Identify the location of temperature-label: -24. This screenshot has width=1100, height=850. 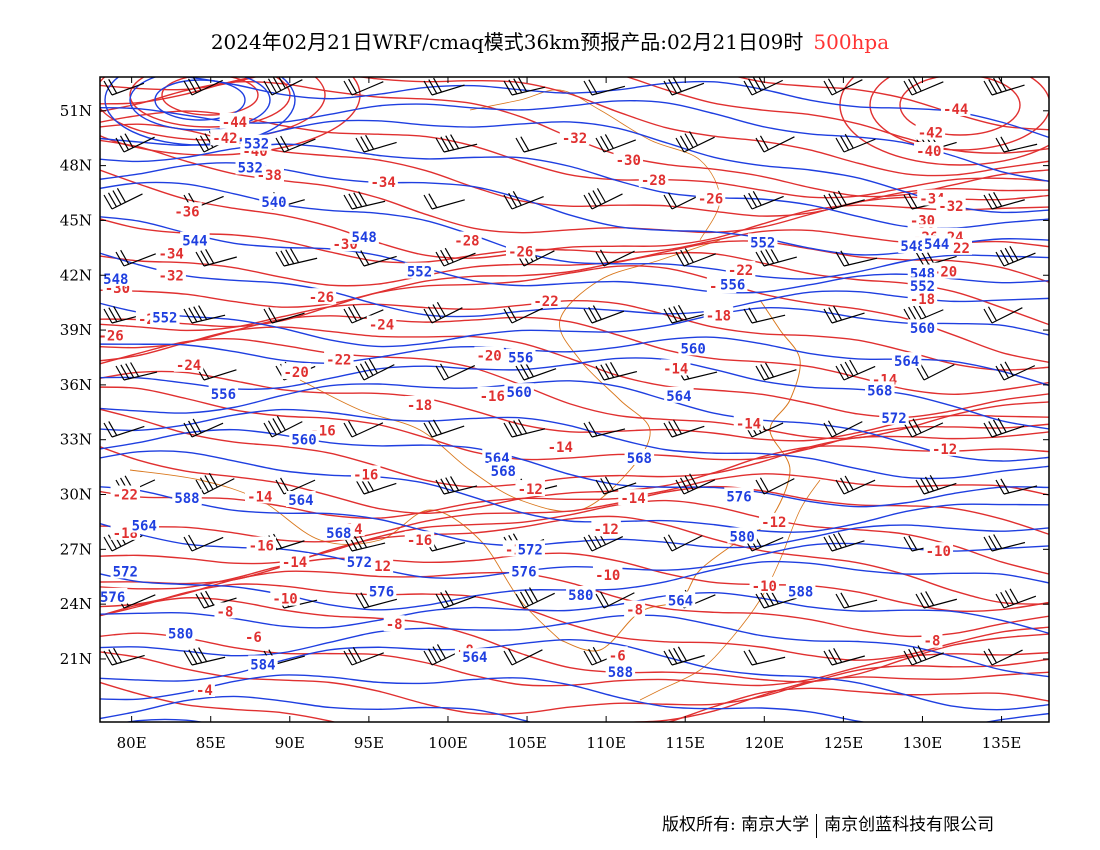
(381, 326).